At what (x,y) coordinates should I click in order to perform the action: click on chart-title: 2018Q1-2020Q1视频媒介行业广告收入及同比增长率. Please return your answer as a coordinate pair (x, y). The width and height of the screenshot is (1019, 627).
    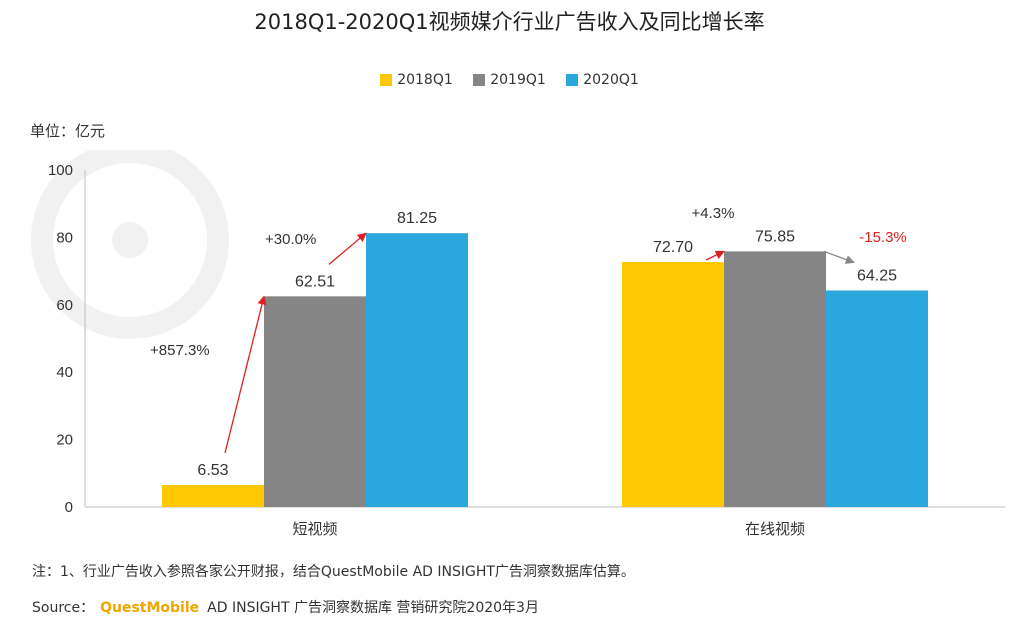
    Looking at the image, I should click on (509, 22).